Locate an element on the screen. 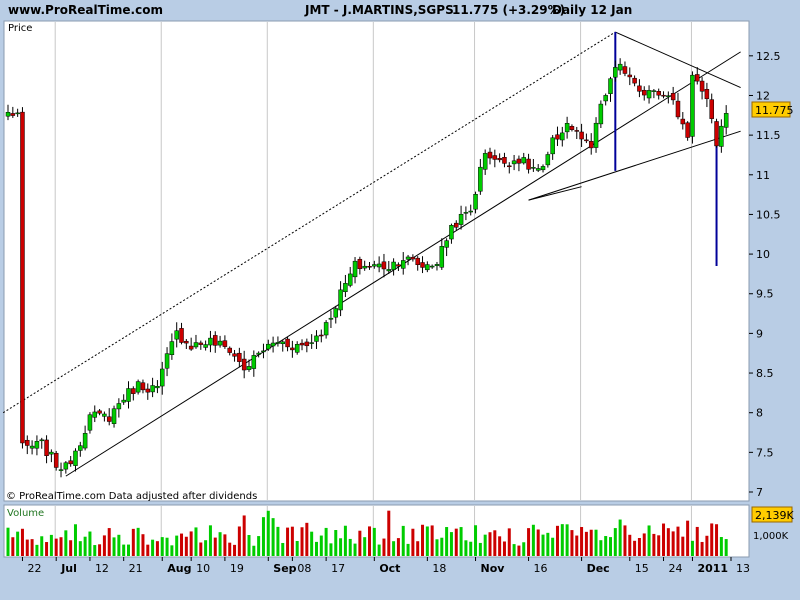 The image size is (800, 600). y-tick-label: 12.5 is located at coordinates (768, 56).